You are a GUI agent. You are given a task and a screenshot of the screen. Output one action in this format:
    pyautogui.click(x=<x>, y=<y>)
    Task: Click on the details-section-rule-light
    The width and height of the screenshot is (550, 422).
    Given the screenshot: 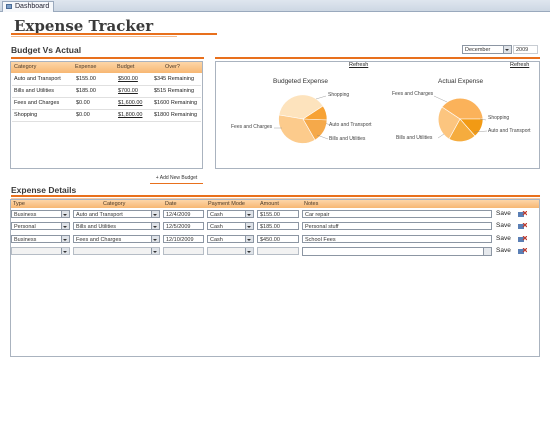 What is the action you would take?
    pyautogui.click(x=275, y=198)
    